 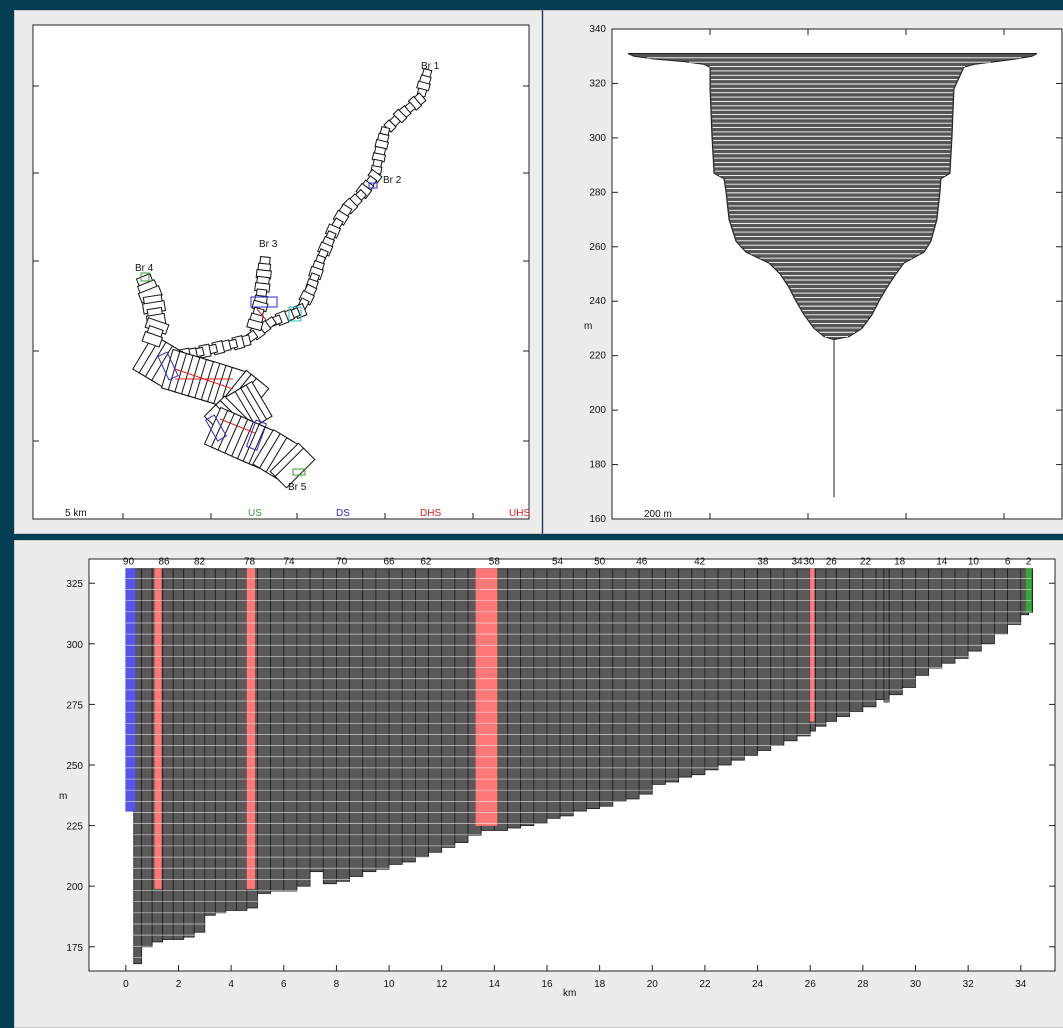 What do you see at coordinates (642, 562) in the screenshot?
I see `segment-label: 46` at bounding box center [642, 562].